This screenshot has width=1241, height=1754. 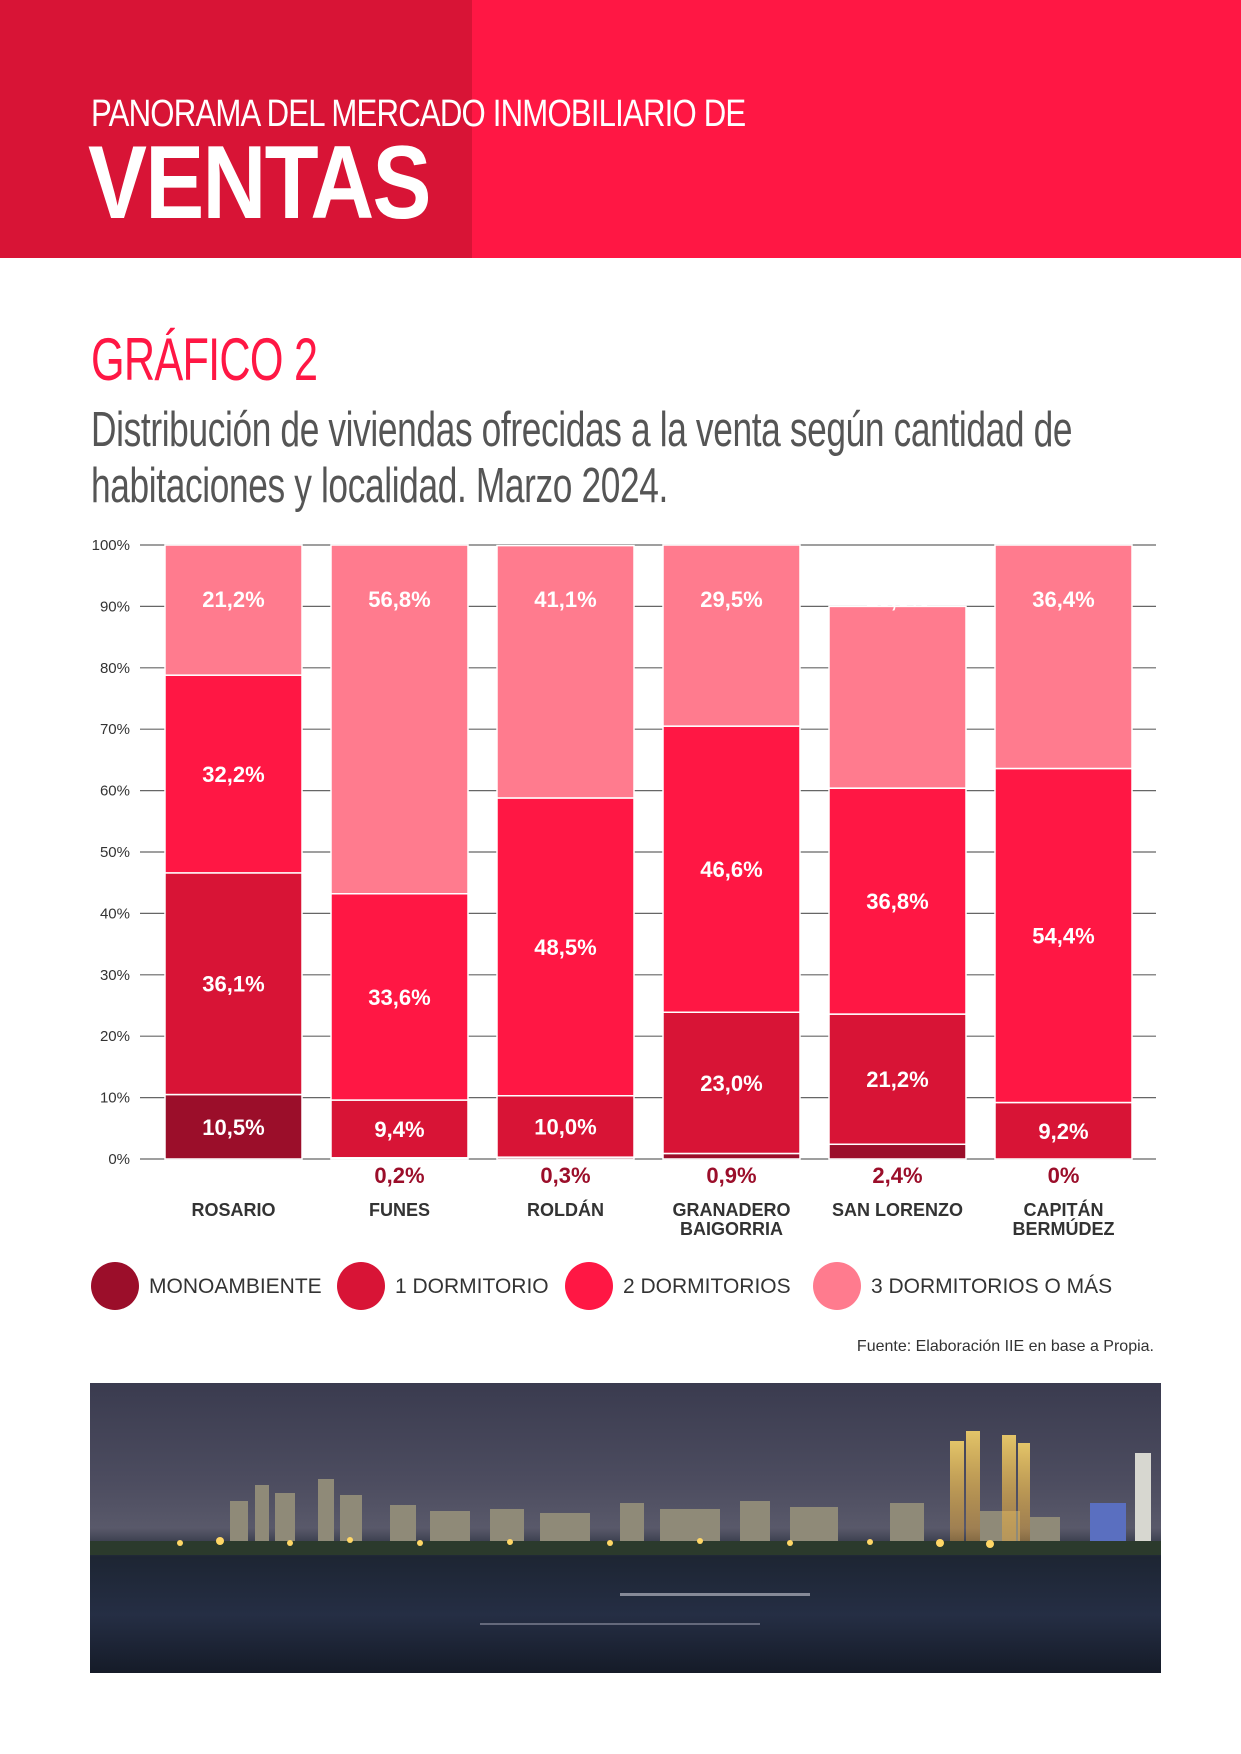 What do you see at coordinates (399, 1175) in the screenshot?
I see `data-label: 0,2%` at bounding box center [399, 1175].